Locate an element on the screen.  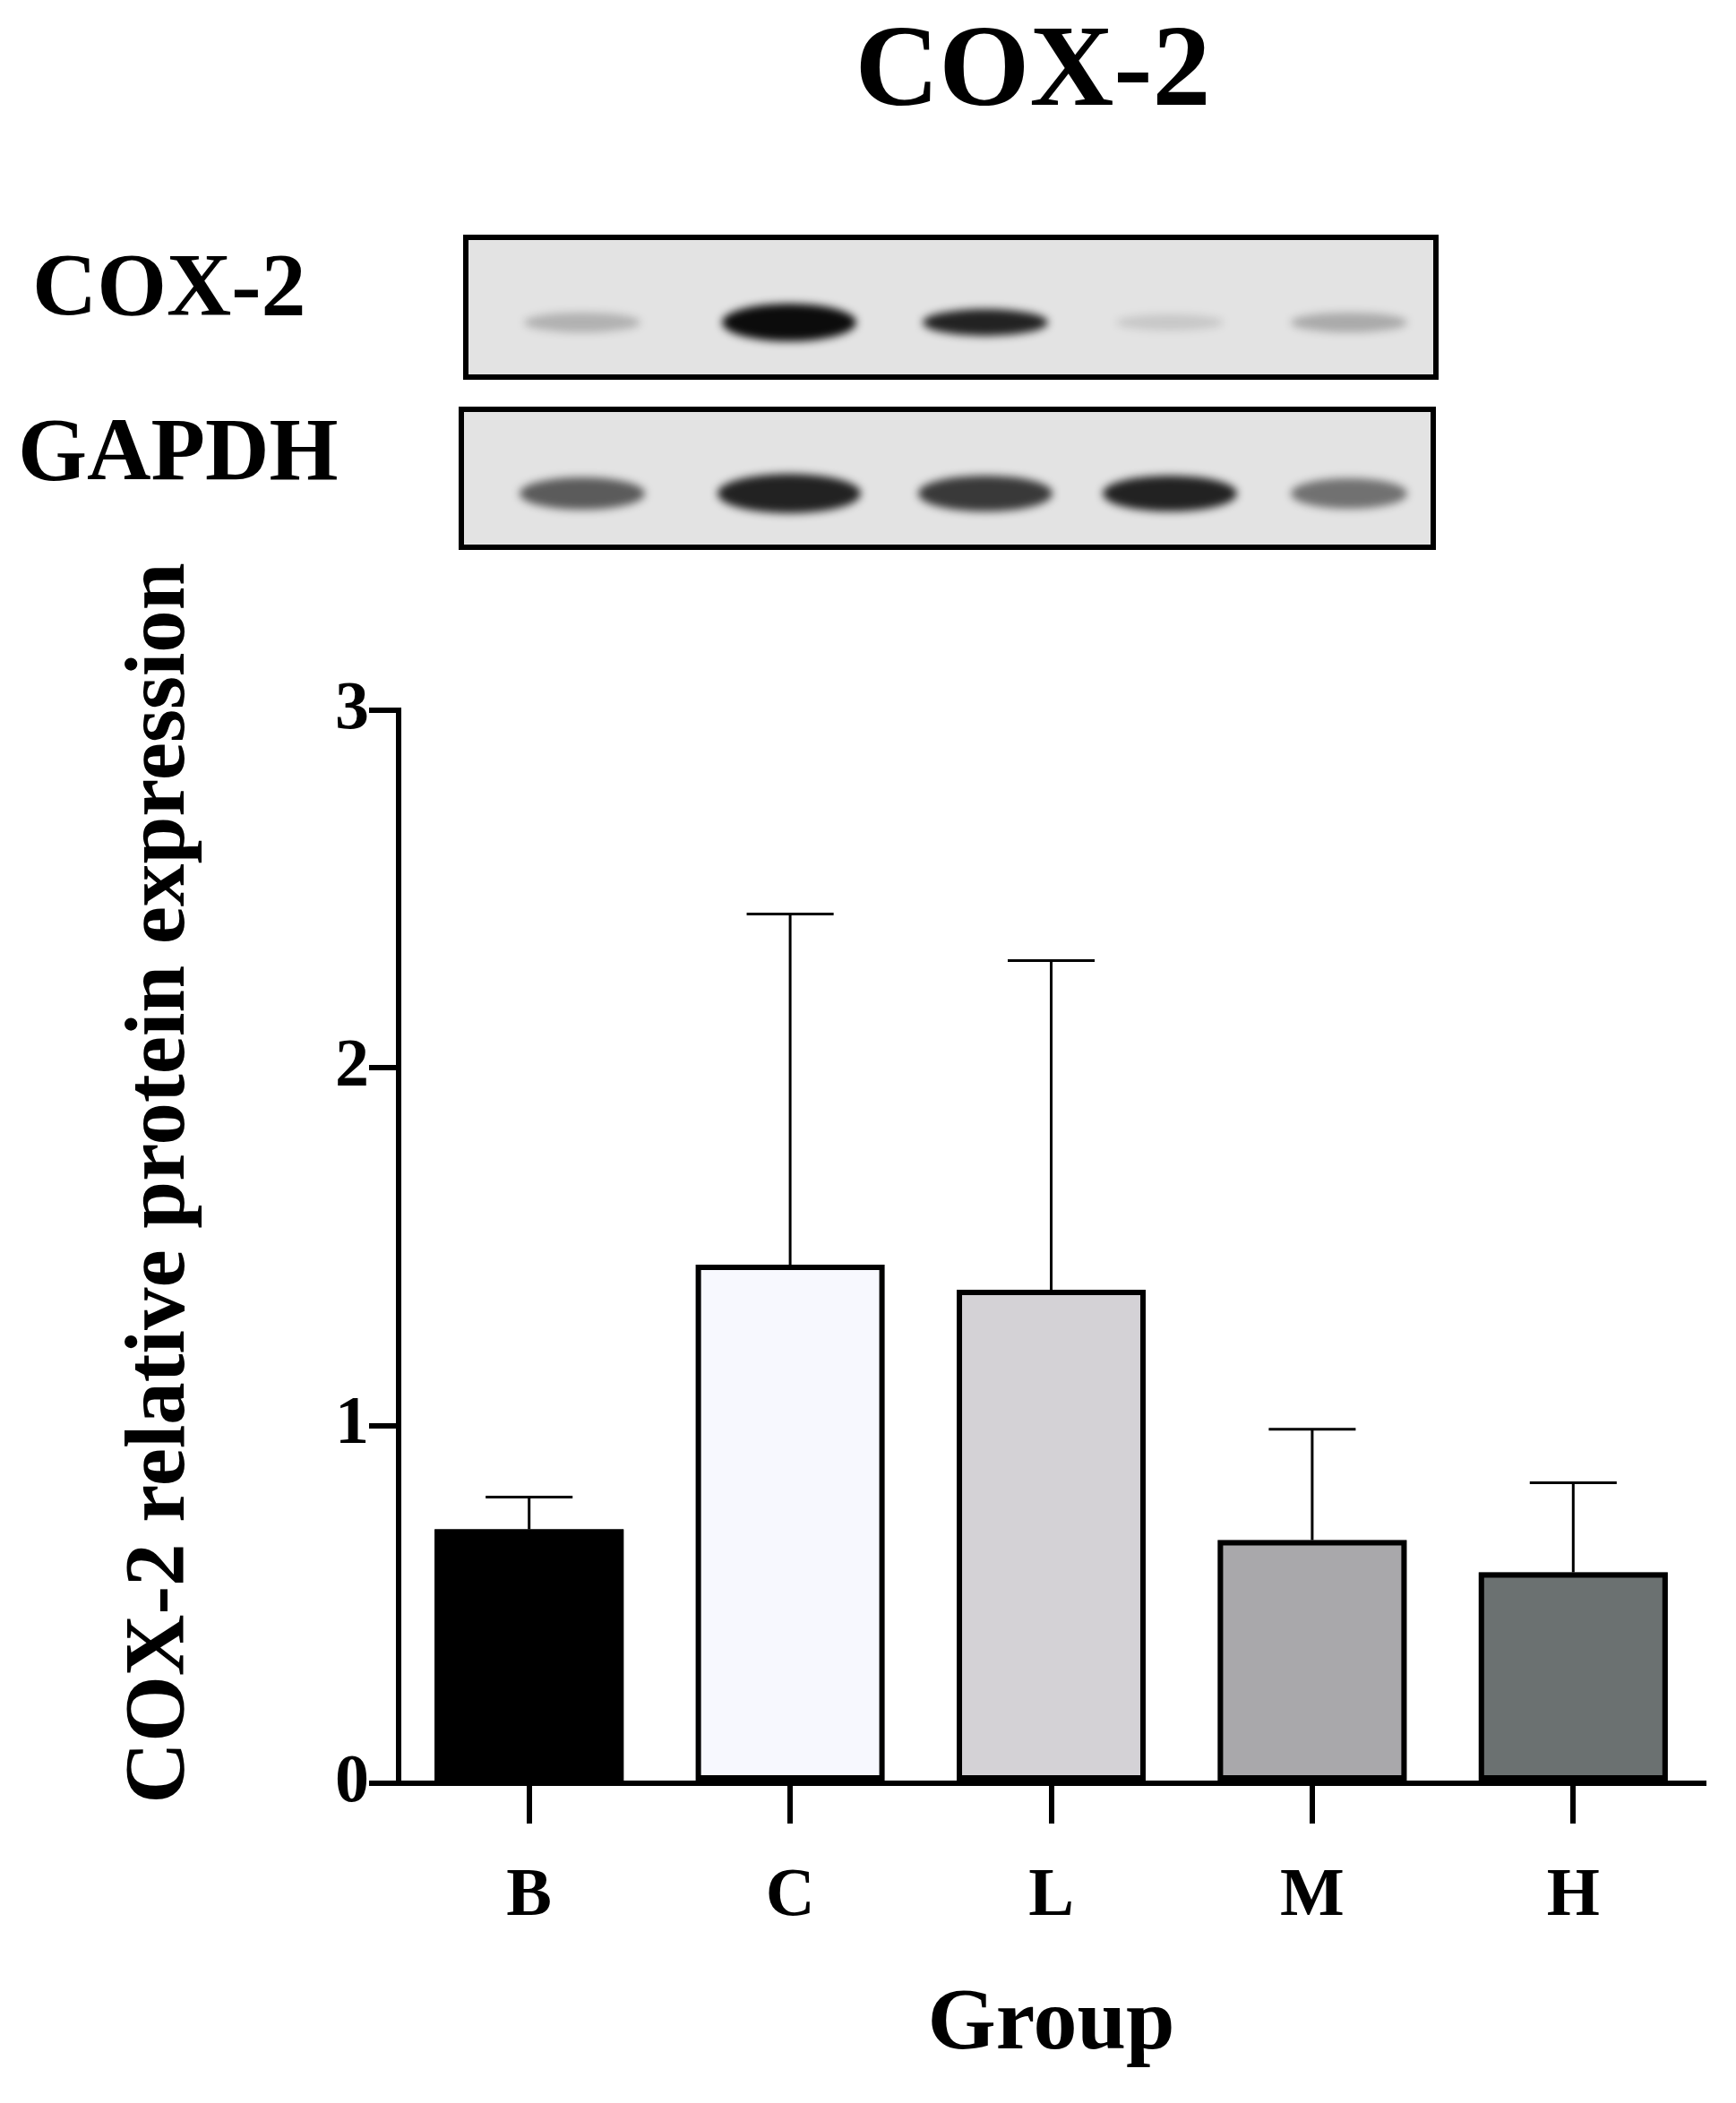
y-tick-label: 0 is located at coordinates (352, 1777).